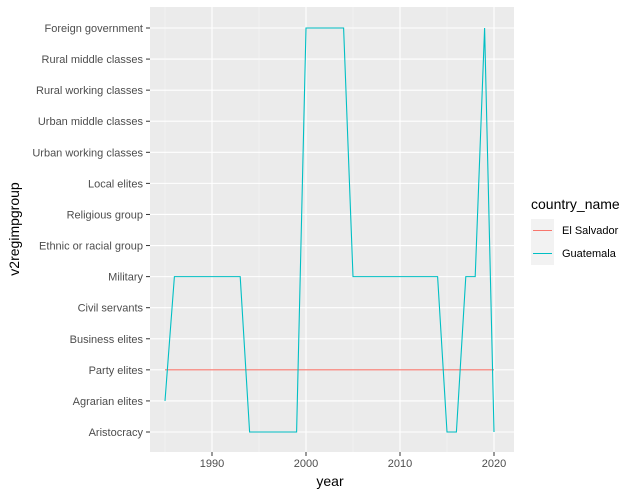 This screenshot has width=640, height=495. What do you see at coordinates (125, 278) in the screenshot?
I see `y-tick-label: Military` at bounding box center [125, 278].